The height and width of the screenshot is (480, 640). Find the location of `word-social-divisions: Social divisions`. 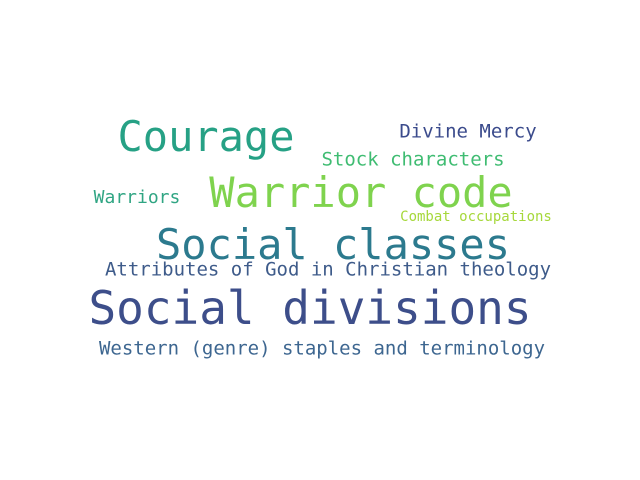

word-social-divisions: Social divisions is located at coordinates (310, 308).